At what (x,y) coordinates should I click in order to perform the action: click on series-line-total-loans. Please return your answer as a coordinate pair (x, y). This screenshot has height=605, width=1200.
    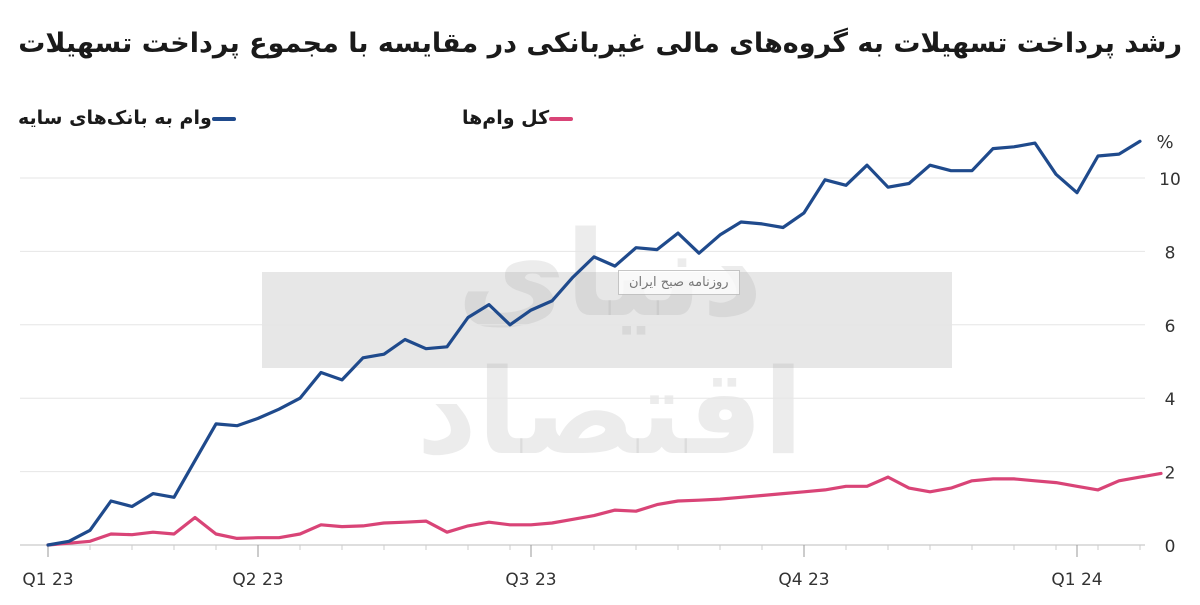
    Looking at the image, I should click on (604, 509).